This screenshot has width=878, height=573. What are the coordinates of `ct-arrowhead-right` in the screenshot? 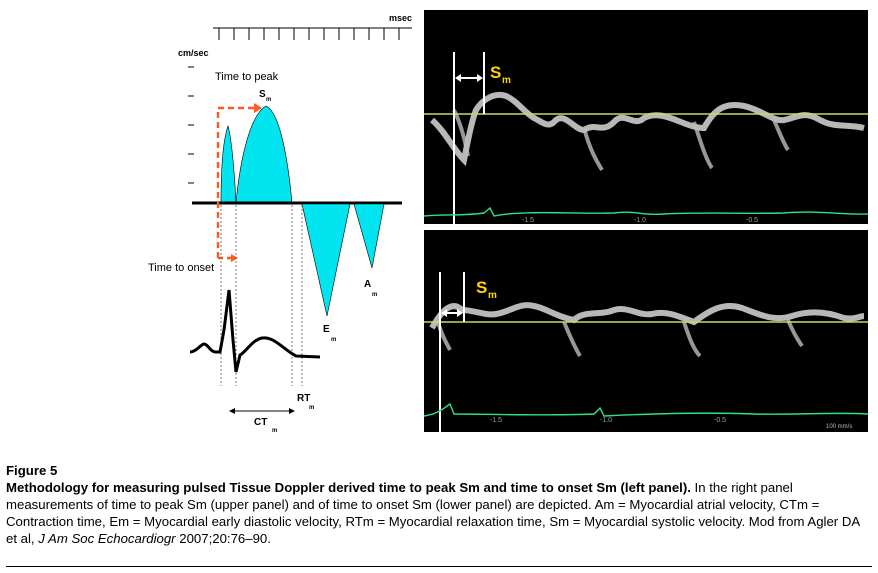 It's located at (292, 411).